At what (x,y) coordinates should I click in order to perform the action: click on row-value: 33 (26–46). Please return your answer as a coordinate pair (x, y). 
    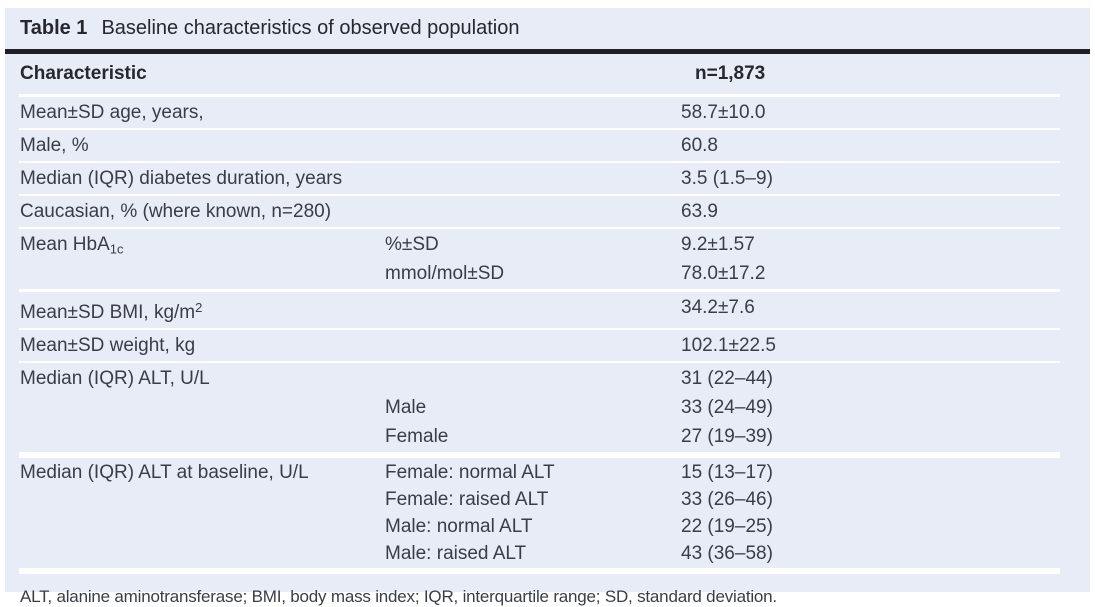
    Looking at the image, I should click on (727, 499).